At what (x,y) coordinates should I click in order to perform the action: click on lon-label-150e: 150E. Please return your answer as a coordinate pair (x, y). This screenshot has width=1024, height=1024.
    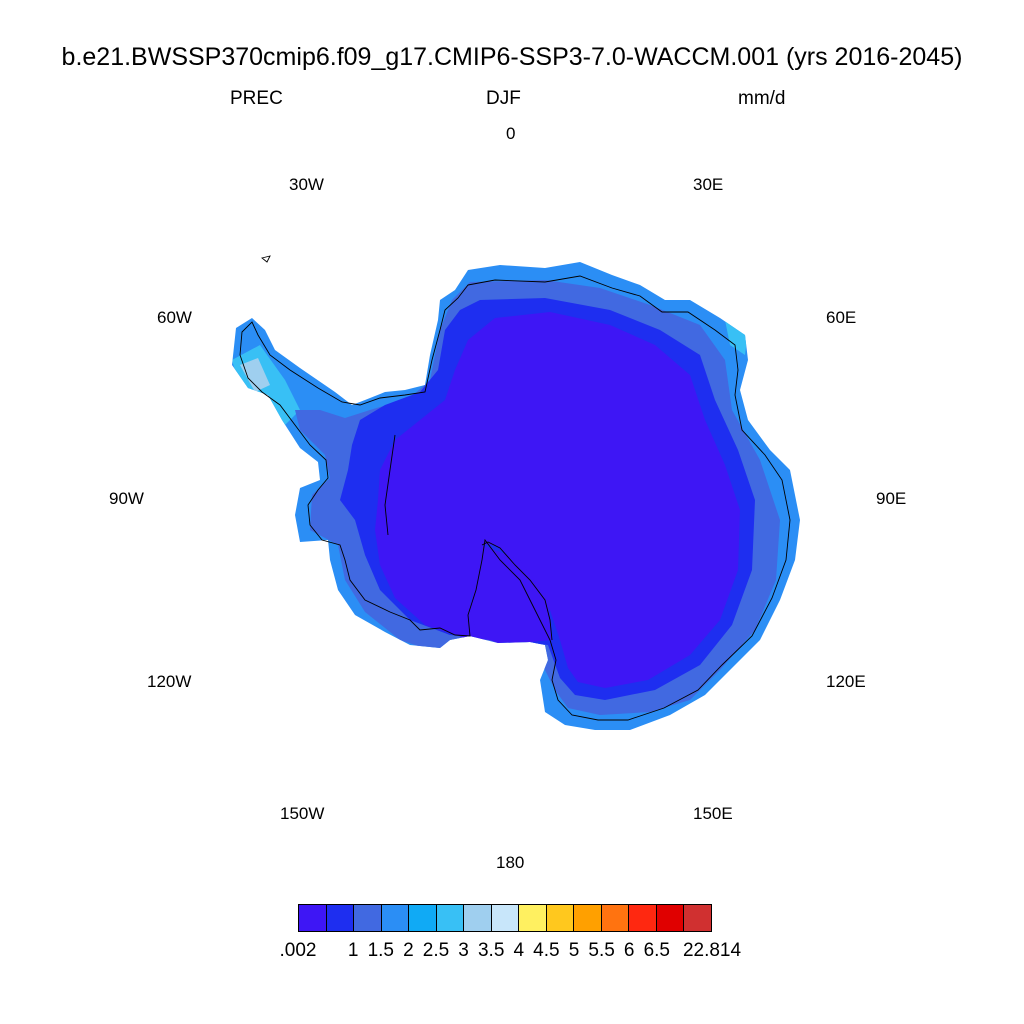
    Looking at the image, I should click on (713, 813).